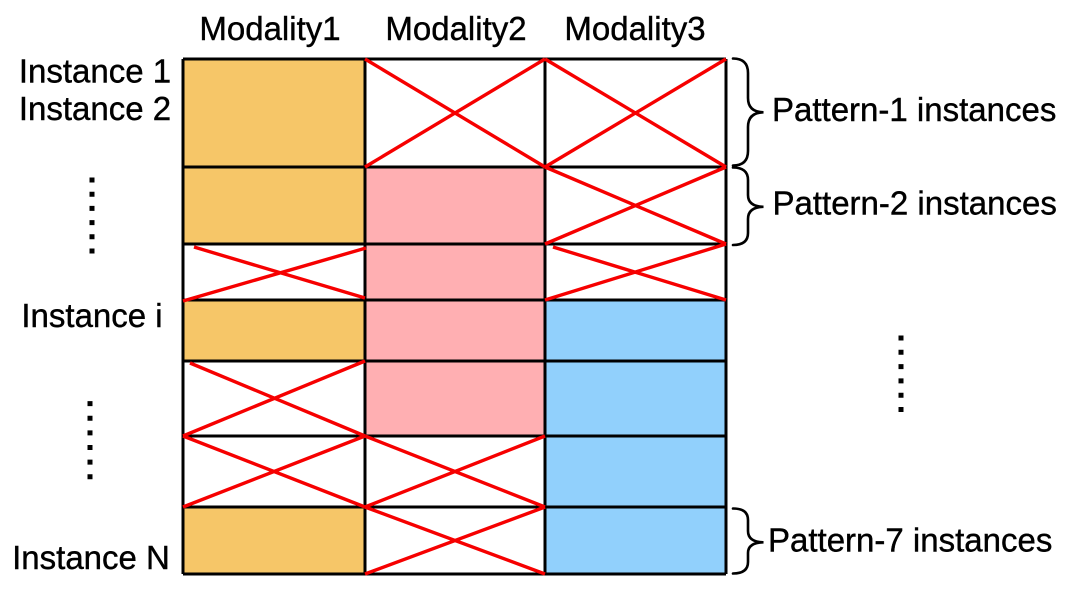  I want to click on svg-text: Modality2, so click(455, 28).